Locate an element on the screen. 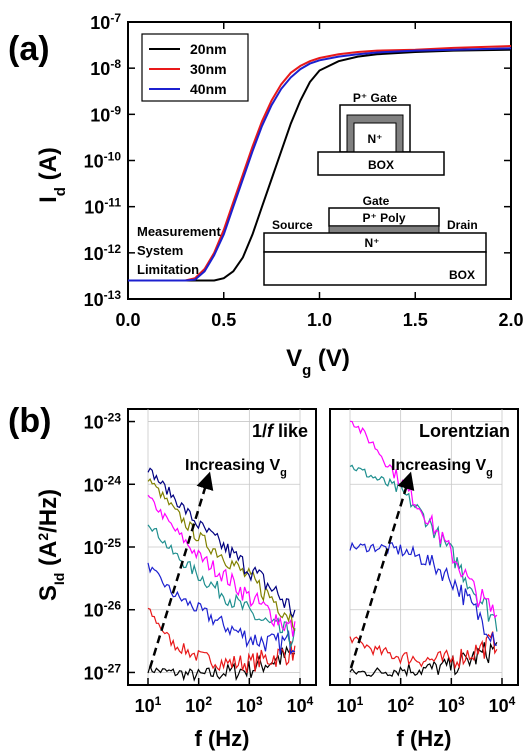 The width and height of the screenshot is (529, 756). legend-label-40nm: 40nm is located at coordinates (208, 89).